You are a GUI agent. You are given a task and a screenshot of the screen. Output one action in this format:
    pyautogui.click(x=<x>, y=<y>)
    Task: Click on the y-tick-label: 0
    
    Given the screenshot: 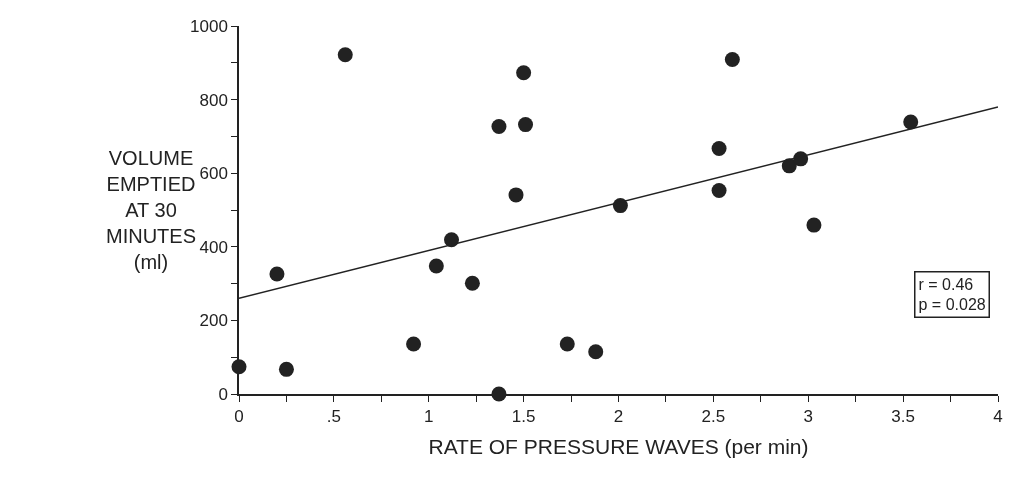 What is the action you would take?
    pyautogui.click(x=223, y=394)
    